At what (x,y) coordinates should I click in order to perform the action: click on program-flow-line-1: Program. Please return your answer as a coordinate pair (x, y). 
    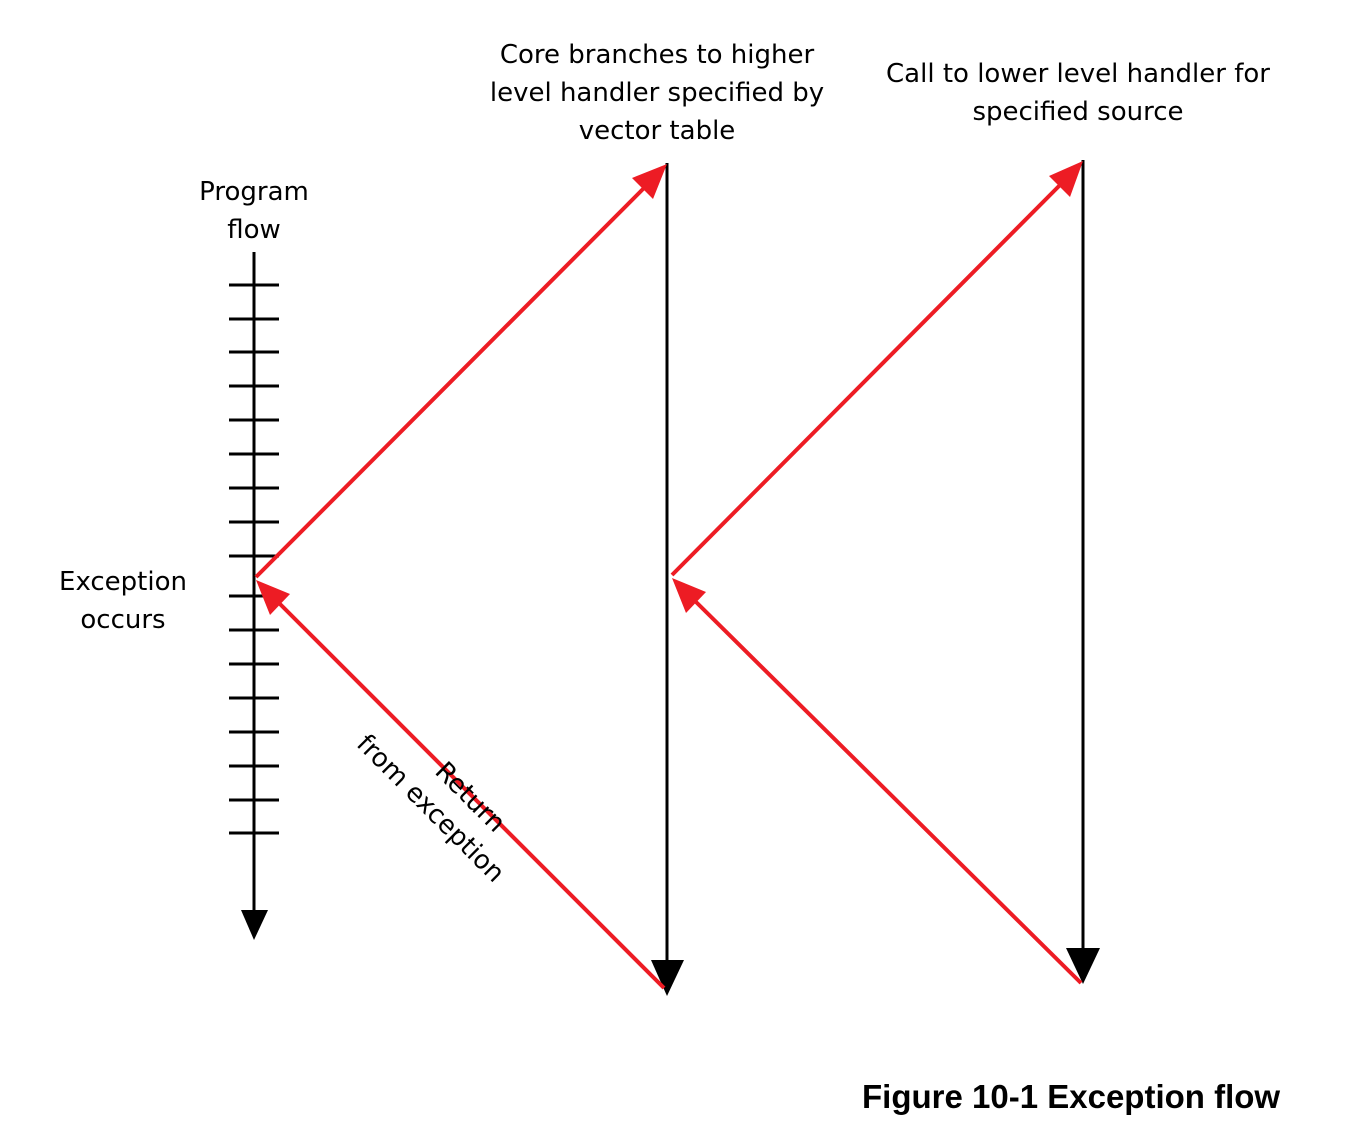
    Looking at the image, I should click on (254, 192).